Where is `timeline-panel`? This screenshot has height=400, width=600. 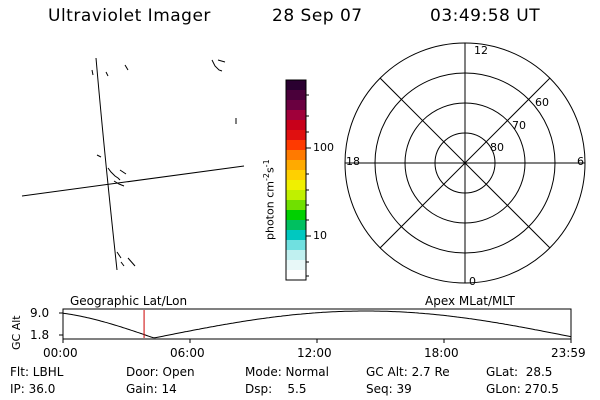
timeline-panel is located at coordinates (315, 325).